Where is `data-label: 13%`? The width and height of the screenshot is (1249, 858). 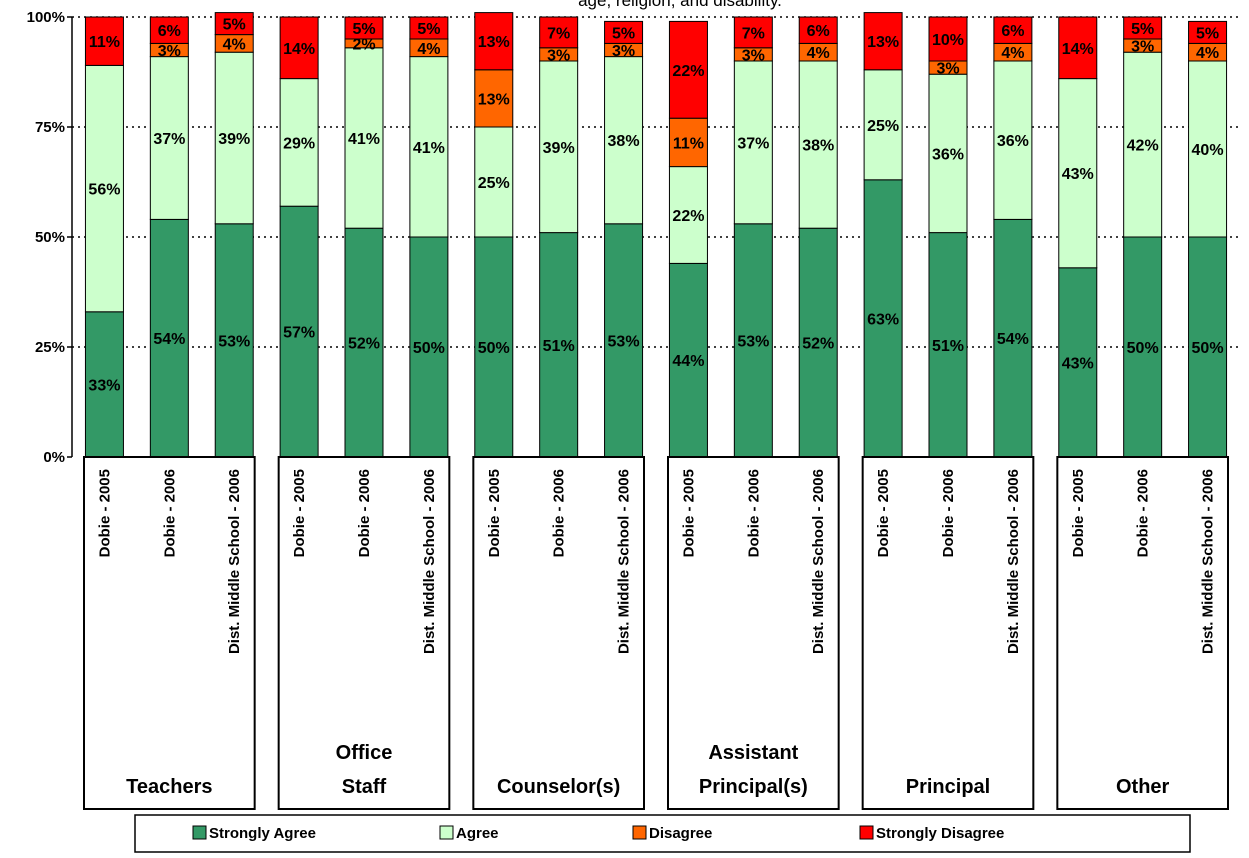
data-label: 13% is located at coordinates (494, 42).